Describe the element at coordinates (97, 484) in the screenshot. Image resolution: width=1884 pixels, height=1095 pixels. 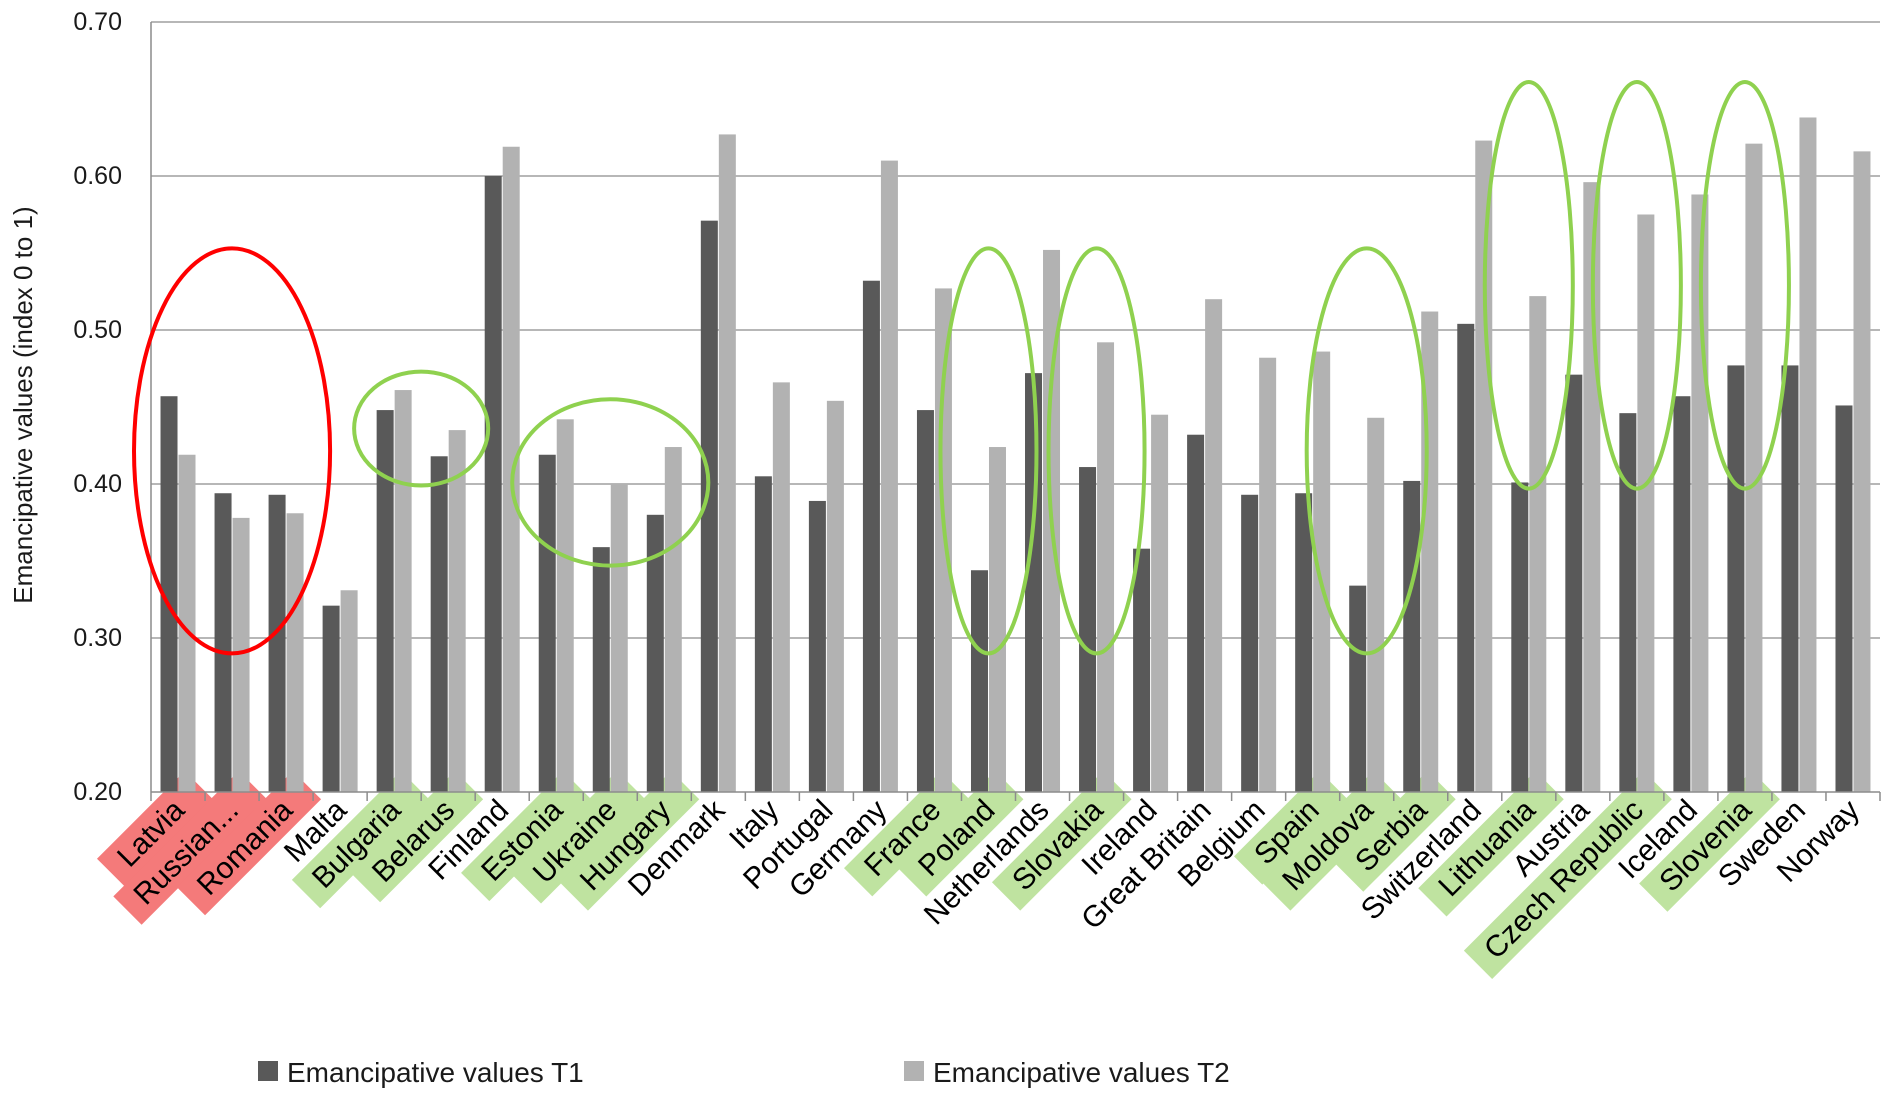
I see `y-tick-label: 0.40` at that location.